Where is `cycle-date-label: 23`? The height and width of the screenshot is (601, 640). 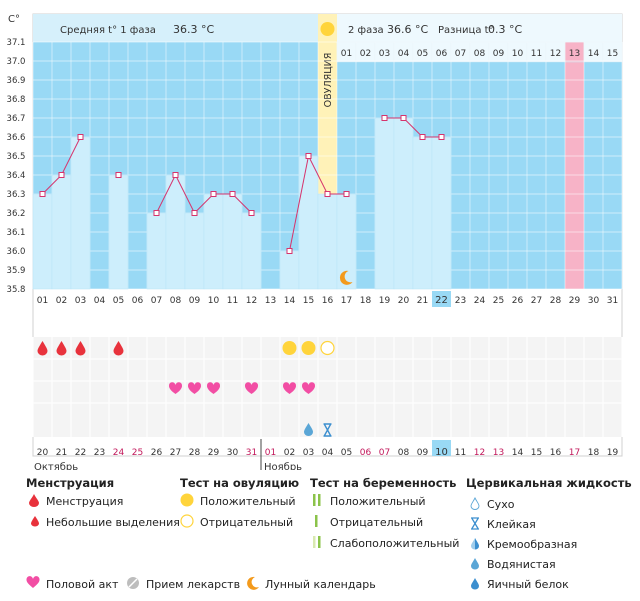 cycle-date-label: 23 is located at coordinates (99, 453).